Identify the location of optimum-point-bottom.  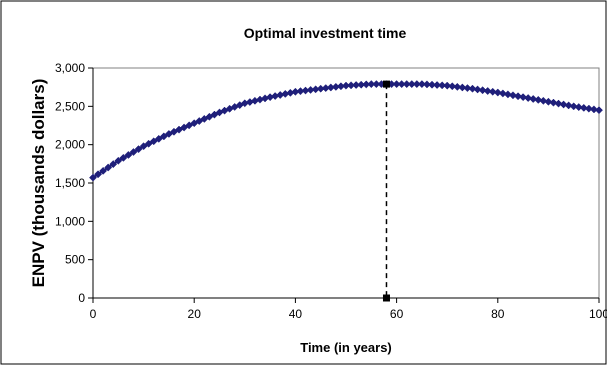
(386, 298).